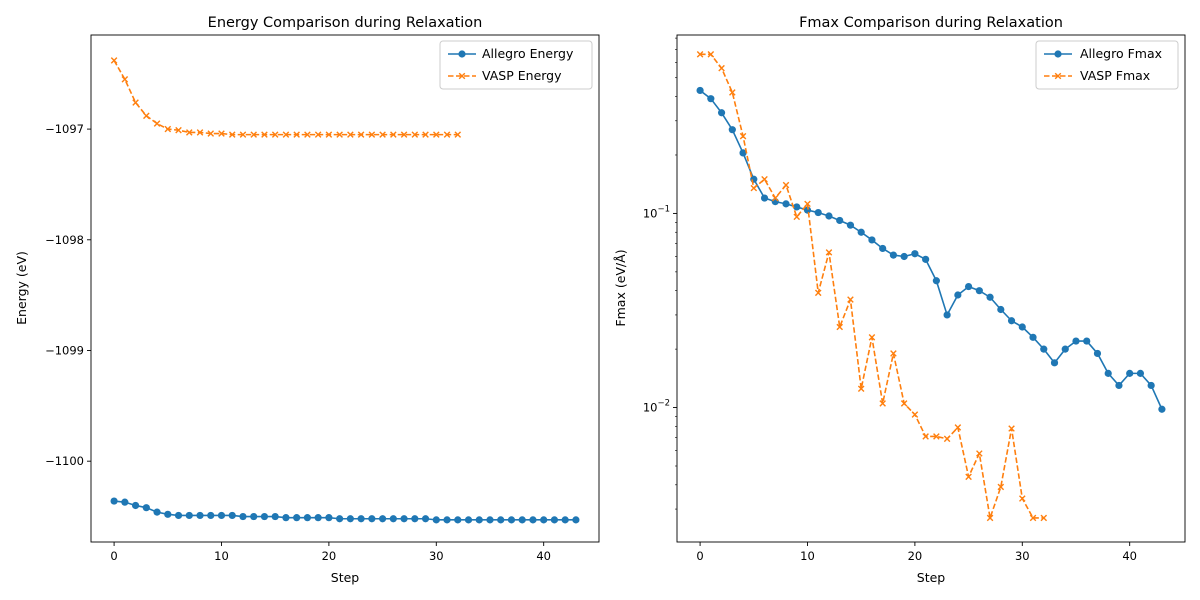 This screenshot has width=1200, height=600. Describe the element at coordinates (931, 577) in the screenshot. I see `fmax-x-axis-label: Step` at that location.